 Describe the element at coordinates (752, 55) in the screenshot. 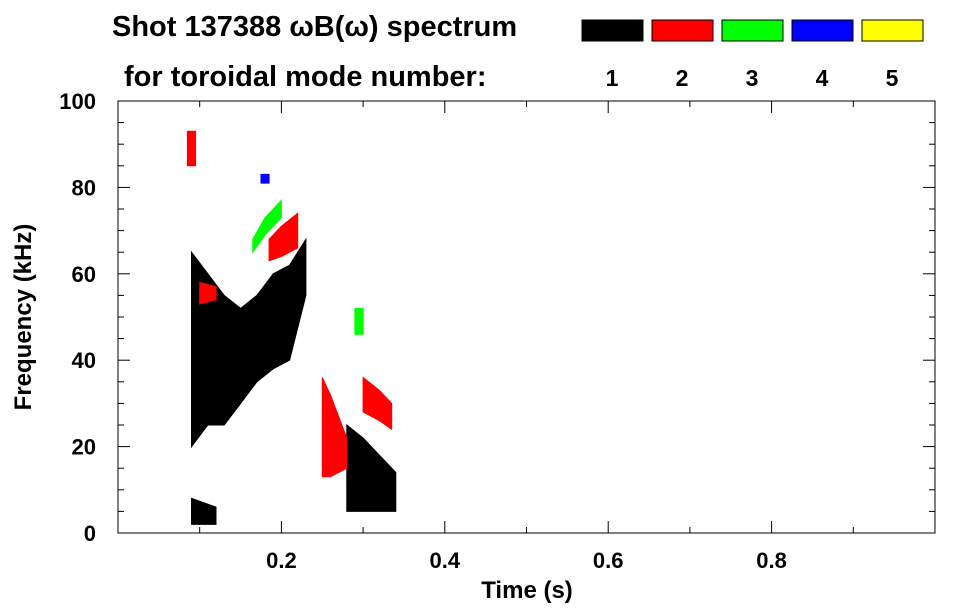

I see `legend: 1 2 3 4 5` at that location.